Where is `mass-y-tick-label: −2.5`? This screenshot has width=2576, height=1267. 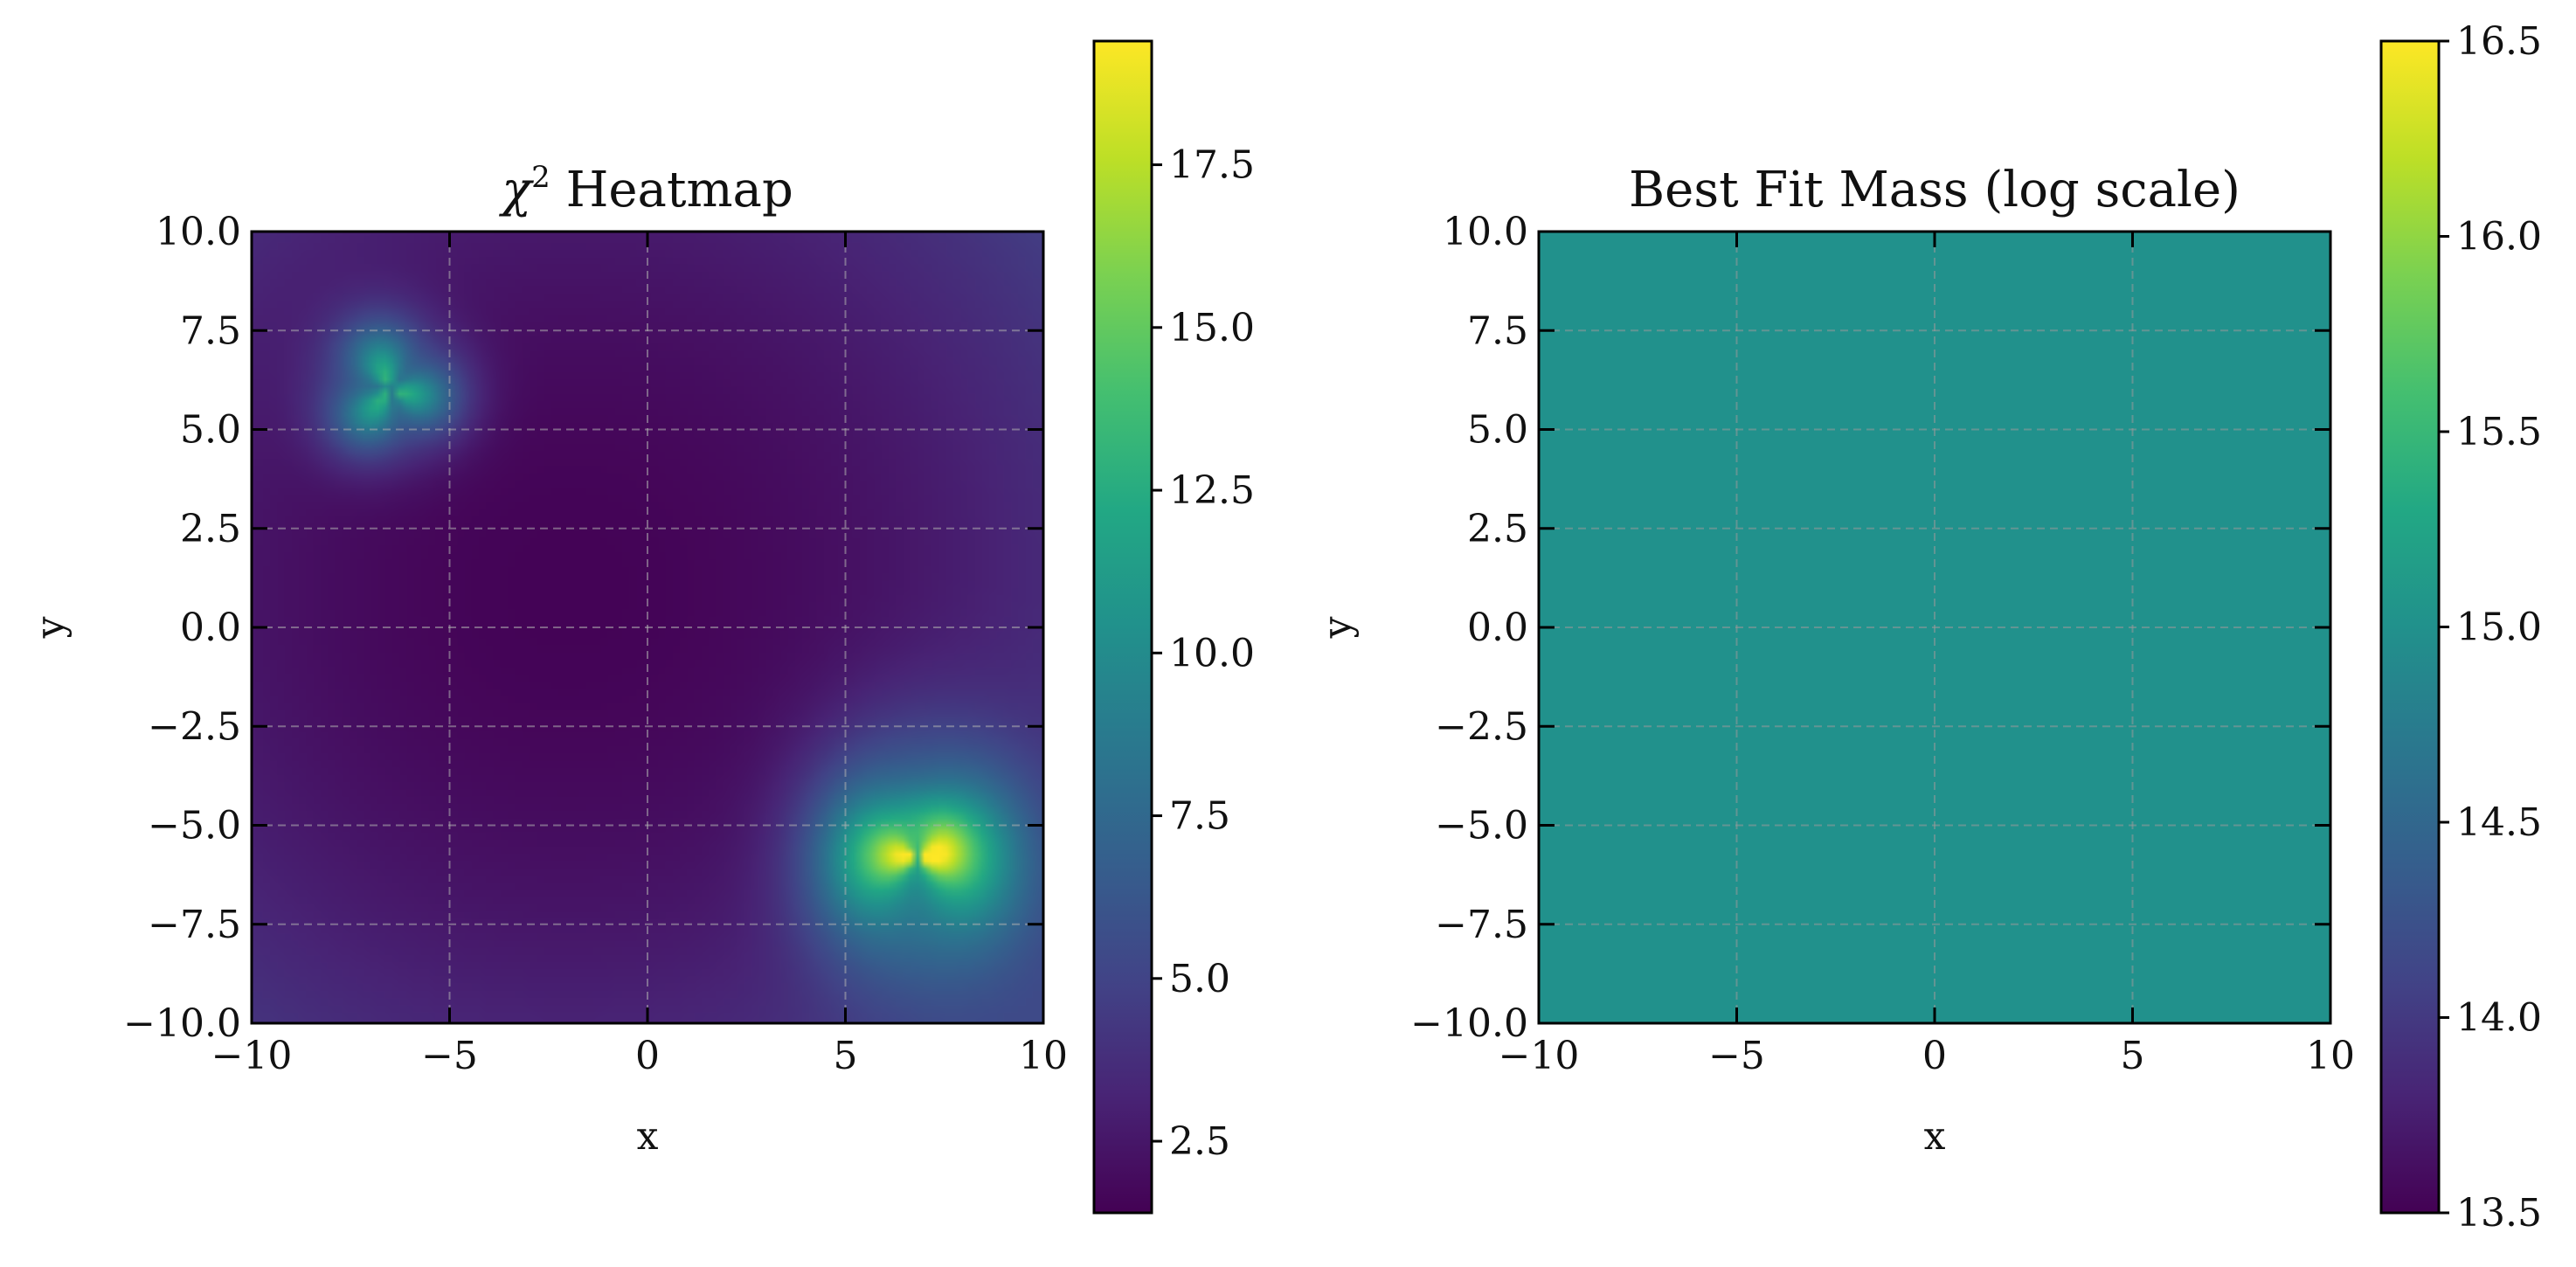
mass-y-tick-label: −2.5 is located at coordinates (1481, 726).